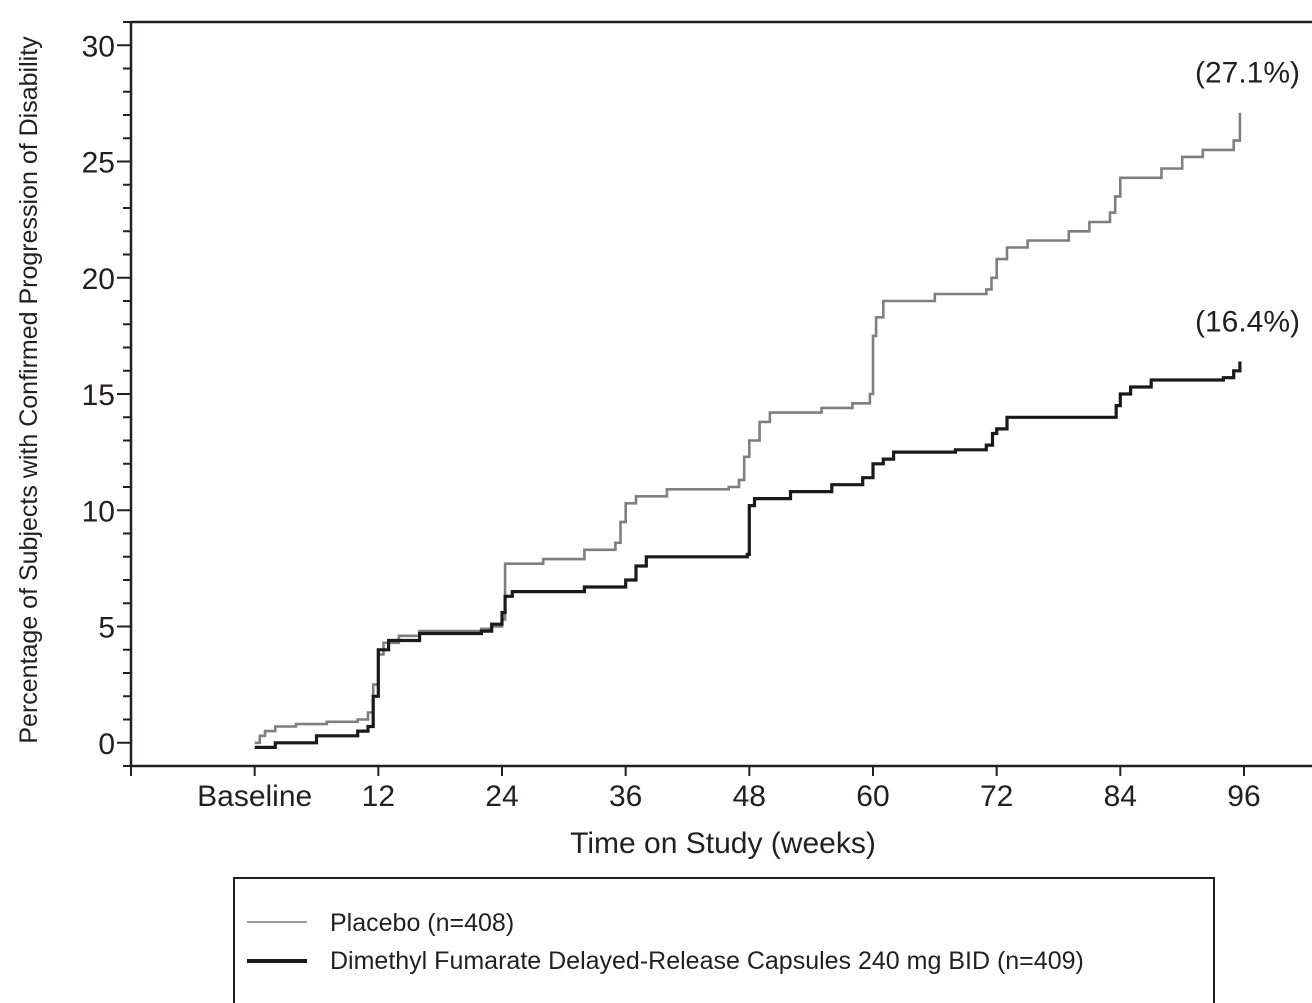 Image resolution: width=1312 pixels, height=1003 pixels. I want to click on x-tick-label: 24, so click(501, 796).